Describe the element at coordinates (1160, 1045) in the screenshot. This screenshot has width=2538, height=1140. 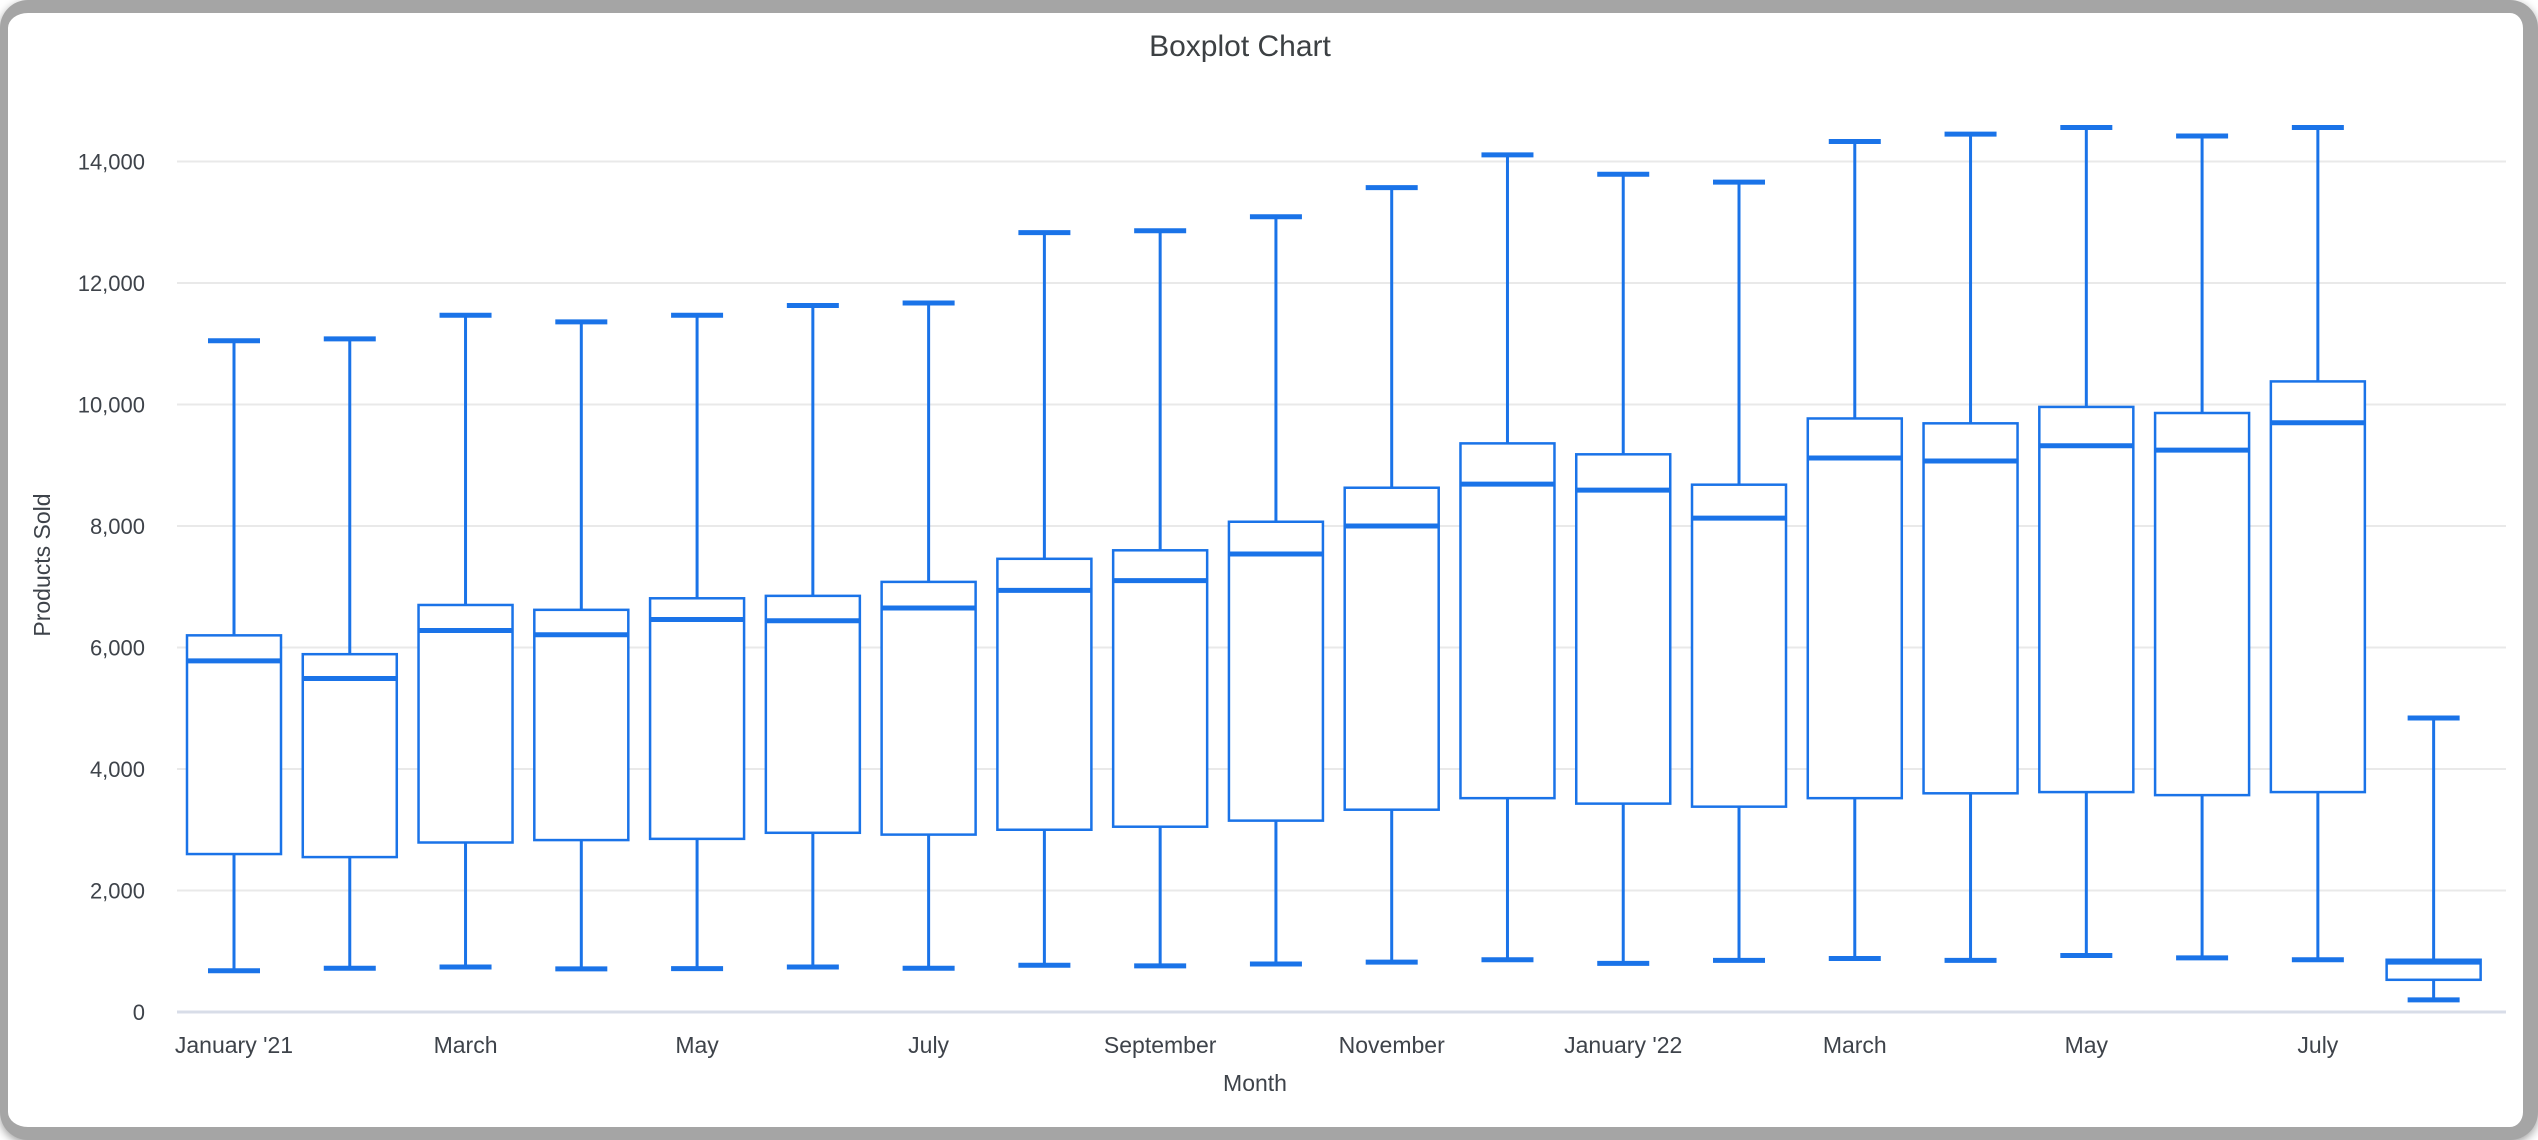
I see `x-axis-tick-label: September` at that location.